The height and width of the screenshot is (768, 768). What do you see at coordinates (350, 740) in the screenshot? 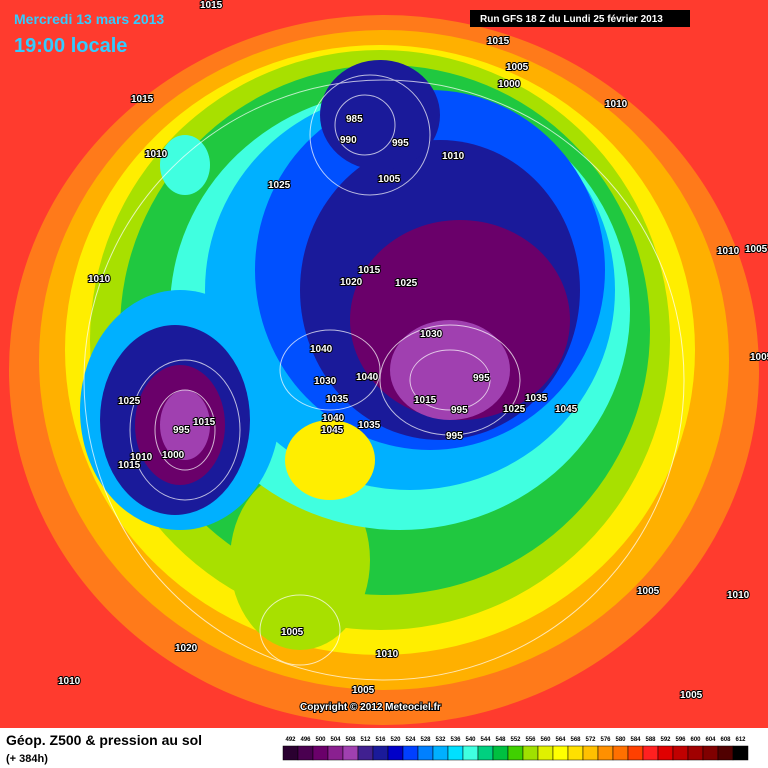
I see `scale-label: 508` at bounding box center [350, 740].